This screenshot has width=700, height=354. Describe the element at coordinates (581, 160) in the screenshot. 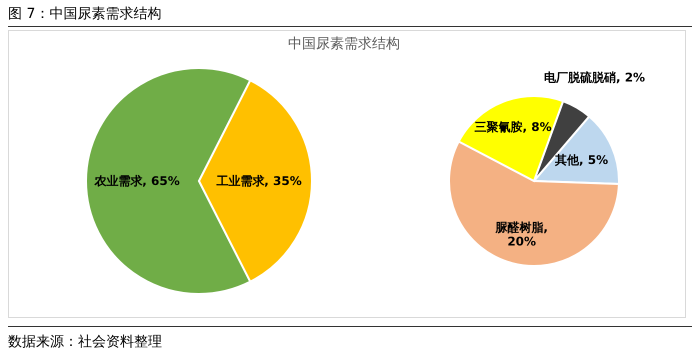

I see `slice-label: 其他, 5%` at that location.